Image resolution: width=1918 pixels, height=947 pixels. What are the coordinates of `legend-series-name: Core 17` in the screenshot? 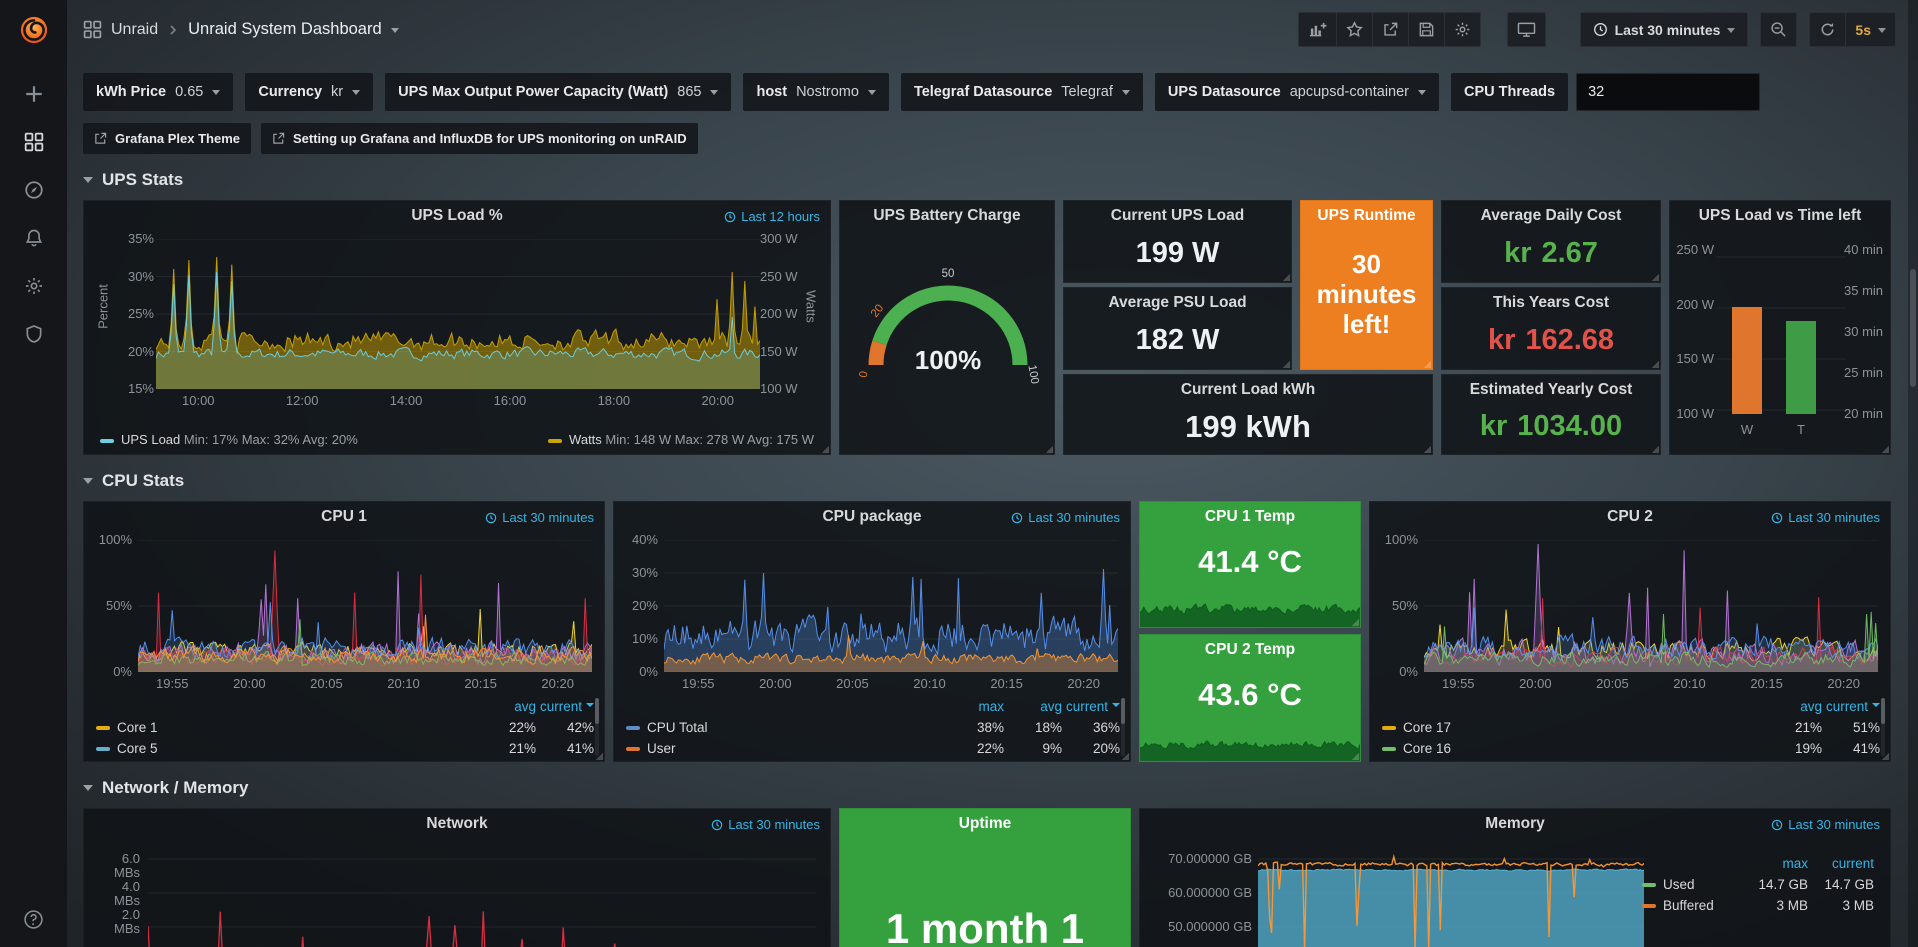 It's located at (1427, 727).